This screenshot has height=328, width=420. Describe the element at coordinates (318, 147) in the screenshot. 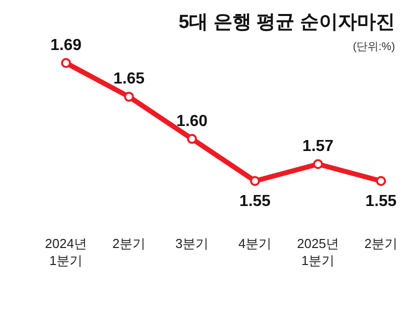

I see `data-label: 1.57` at that location.